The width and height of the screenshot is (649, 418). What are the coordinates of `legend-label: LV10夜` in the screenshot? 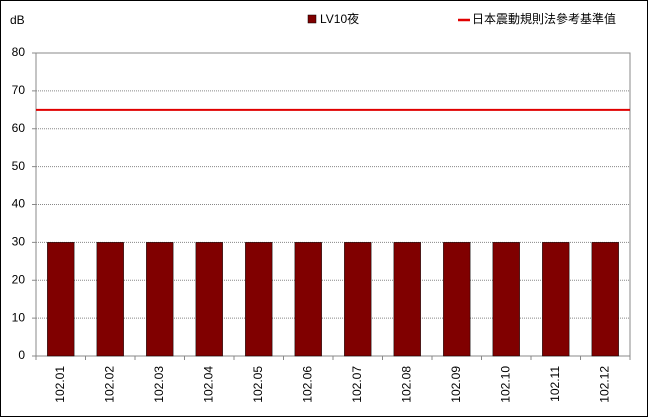 It's located at (339, 18).